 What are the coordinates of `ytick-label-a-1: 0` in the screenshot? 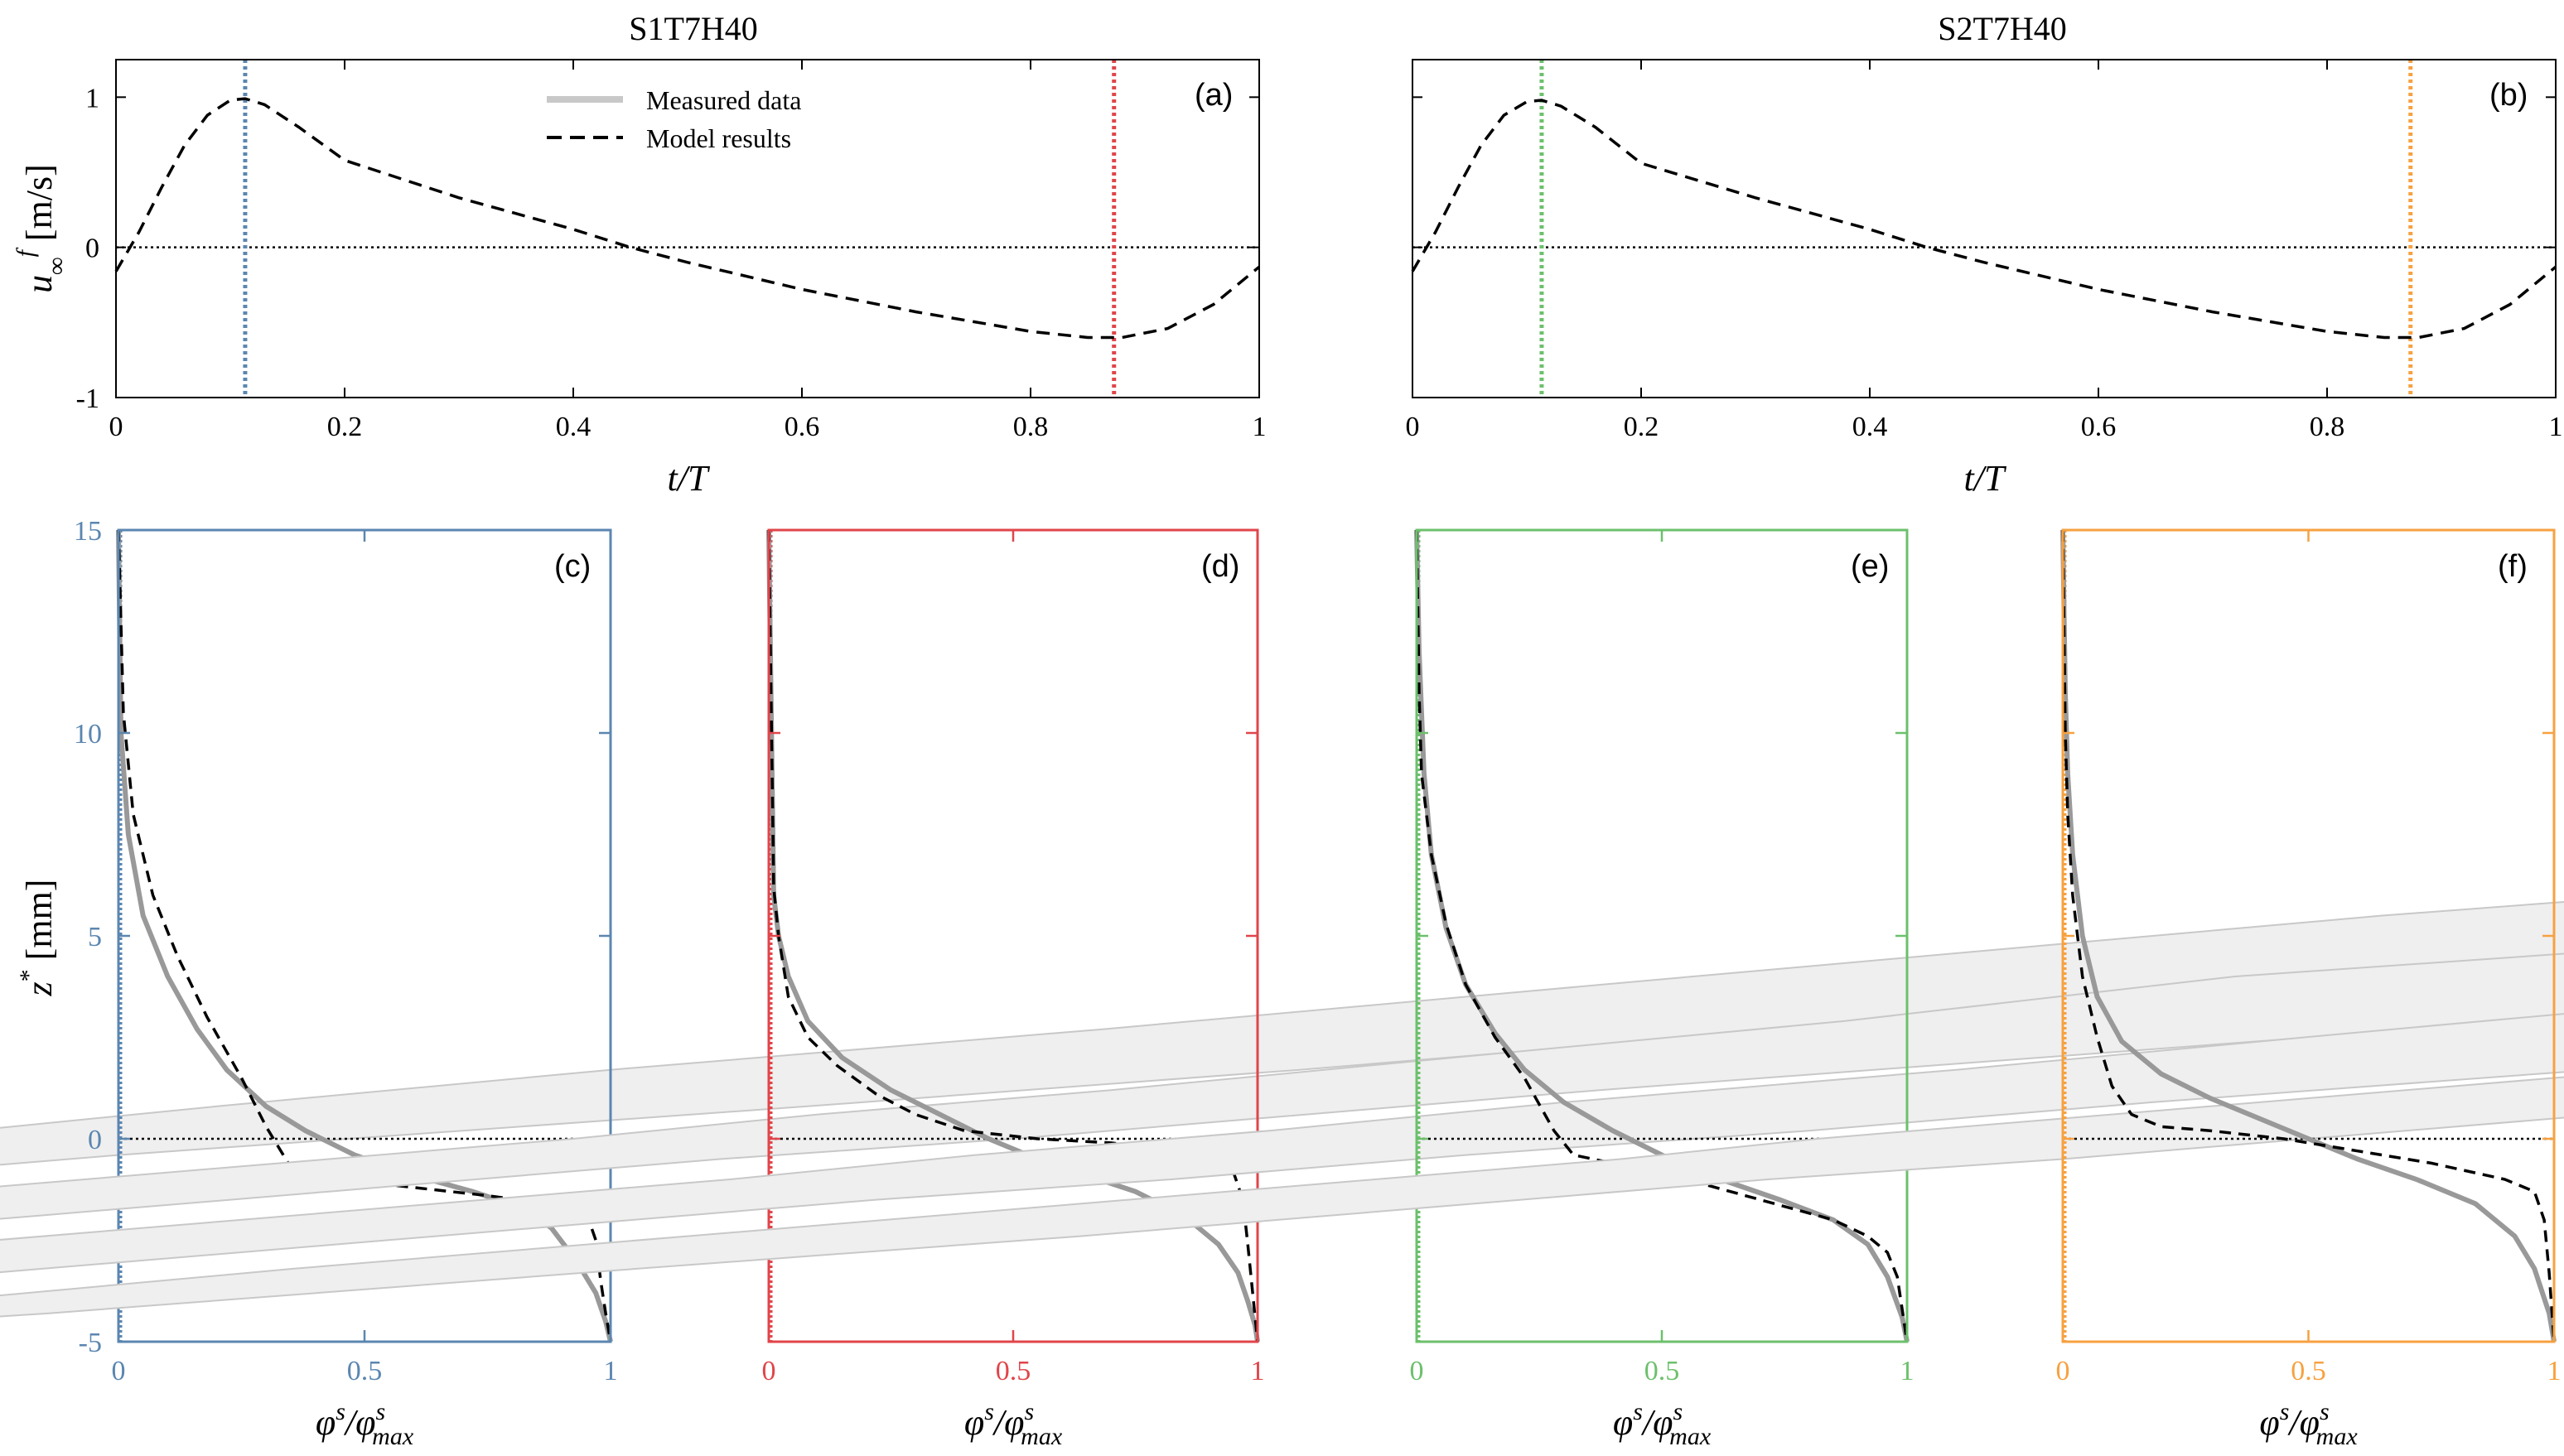 It's located at (92, 249).